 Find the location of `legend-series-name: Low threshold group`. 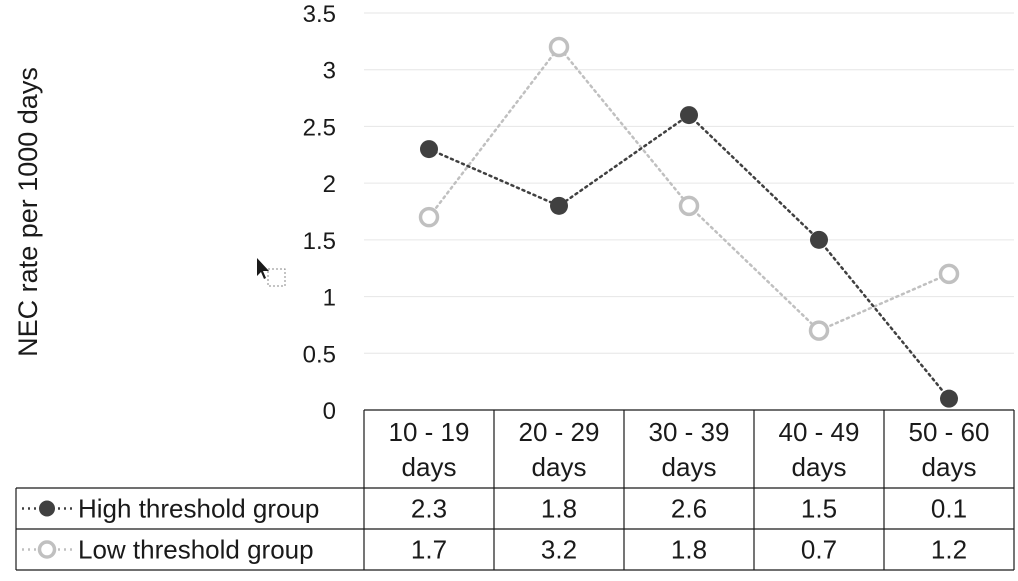

legend-series-name: Low threshold group is located at coordinates (196, 550).